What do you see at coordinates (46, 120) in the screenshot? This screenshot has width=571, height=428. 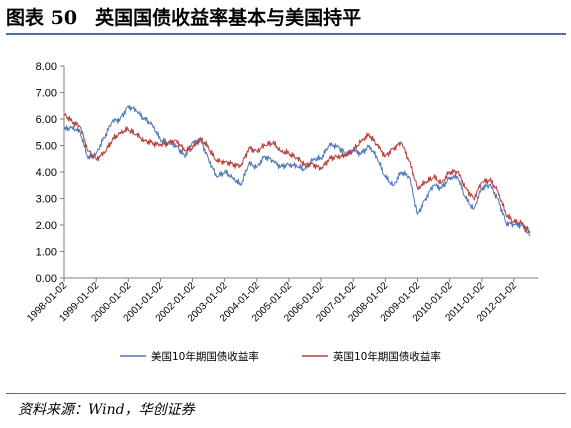 I see `y-tick-label: 6.00` at bounding box center [46, 120].